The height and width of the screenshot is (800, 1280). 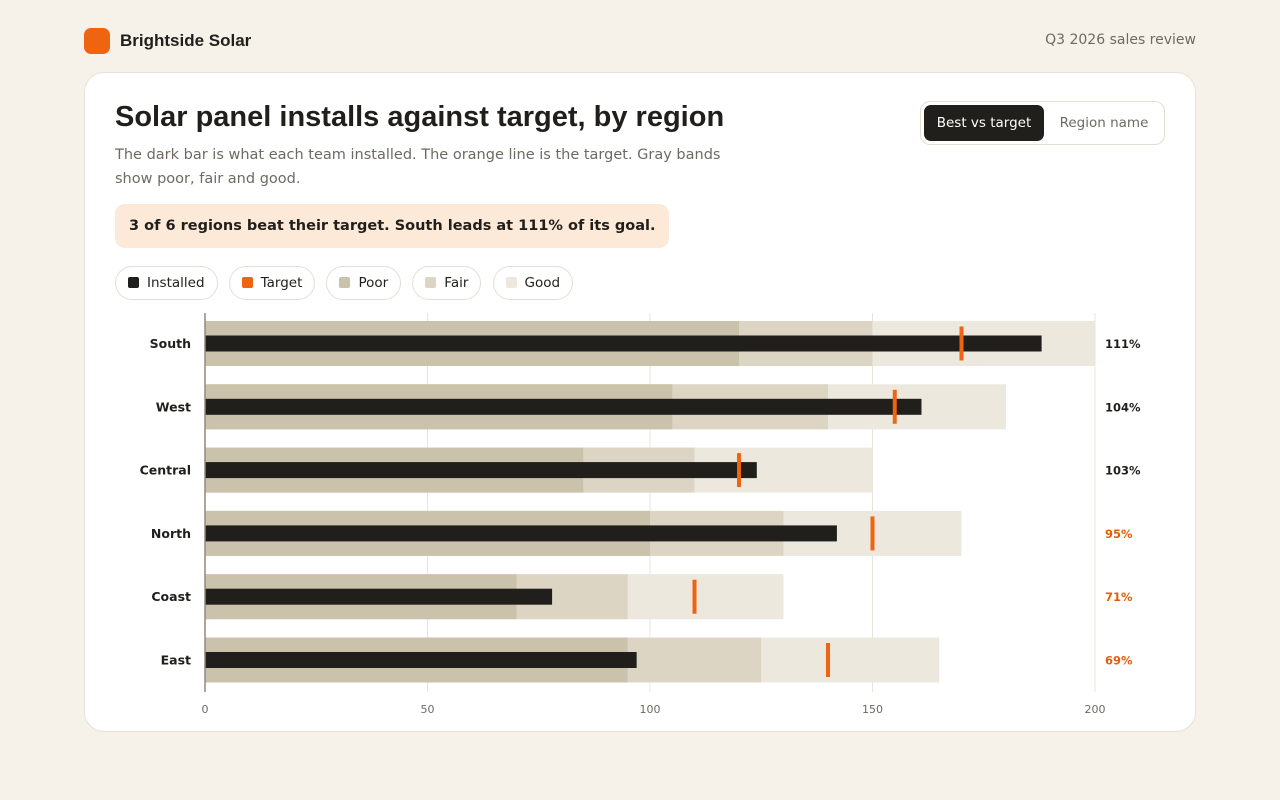 I want to click on top-bar: Brightside Solar Q3 2026 sales review, so click(x=640, y=41).